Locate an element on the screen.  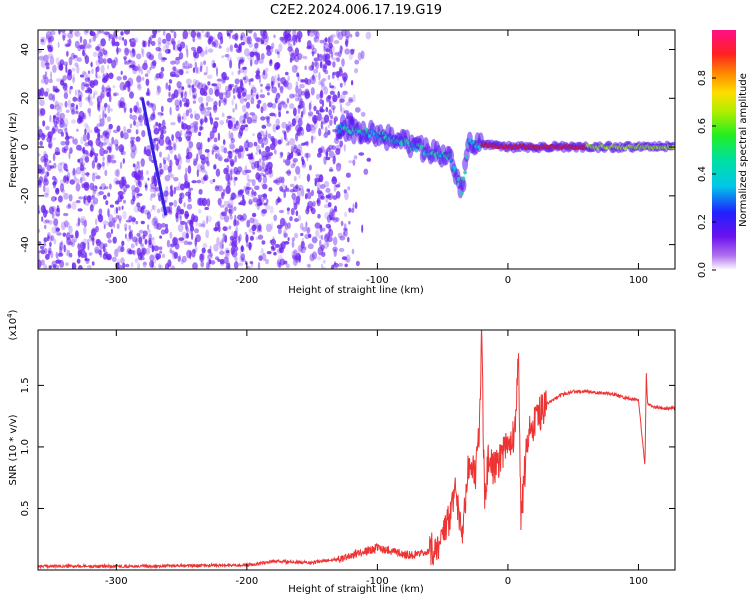
spectrogram-xtick-label: 0 is located at coordinates (508, 280).